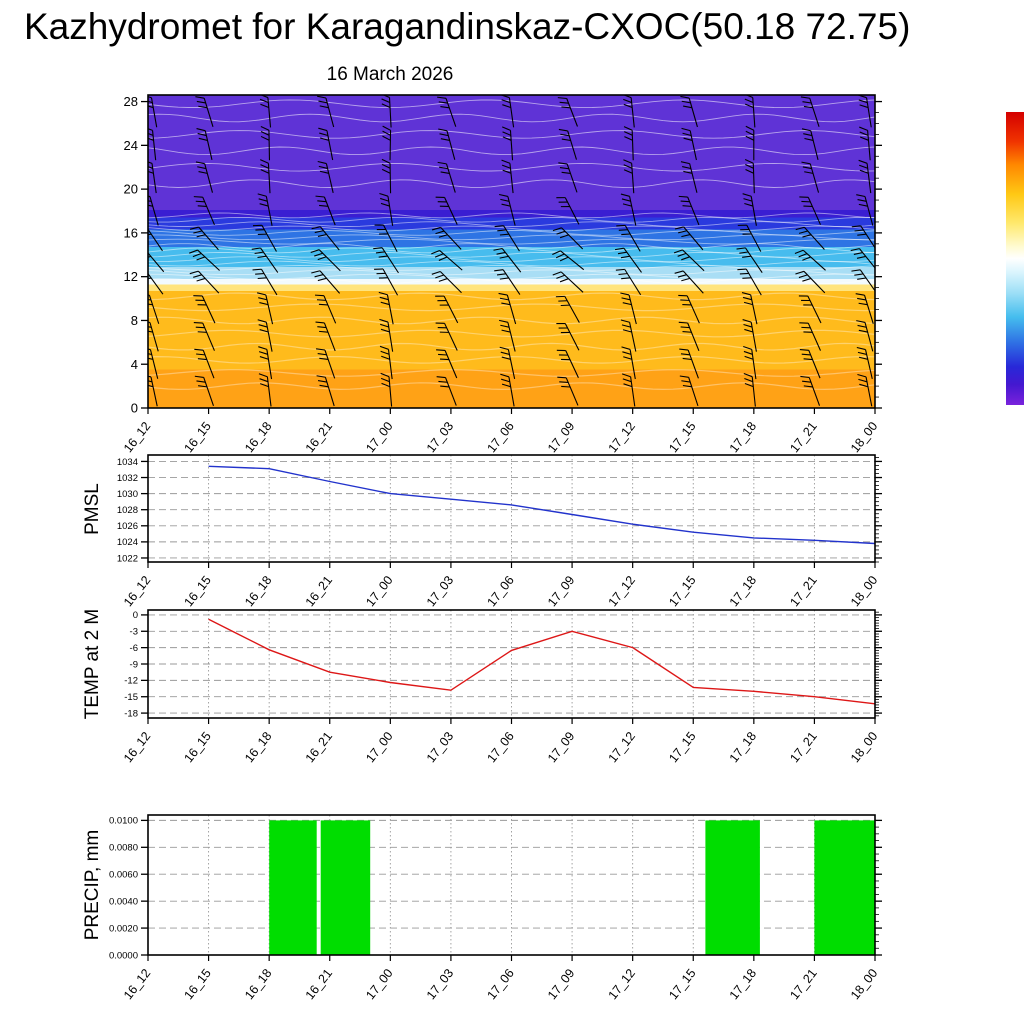  I want to click on colorbar, so click(1015, 258).